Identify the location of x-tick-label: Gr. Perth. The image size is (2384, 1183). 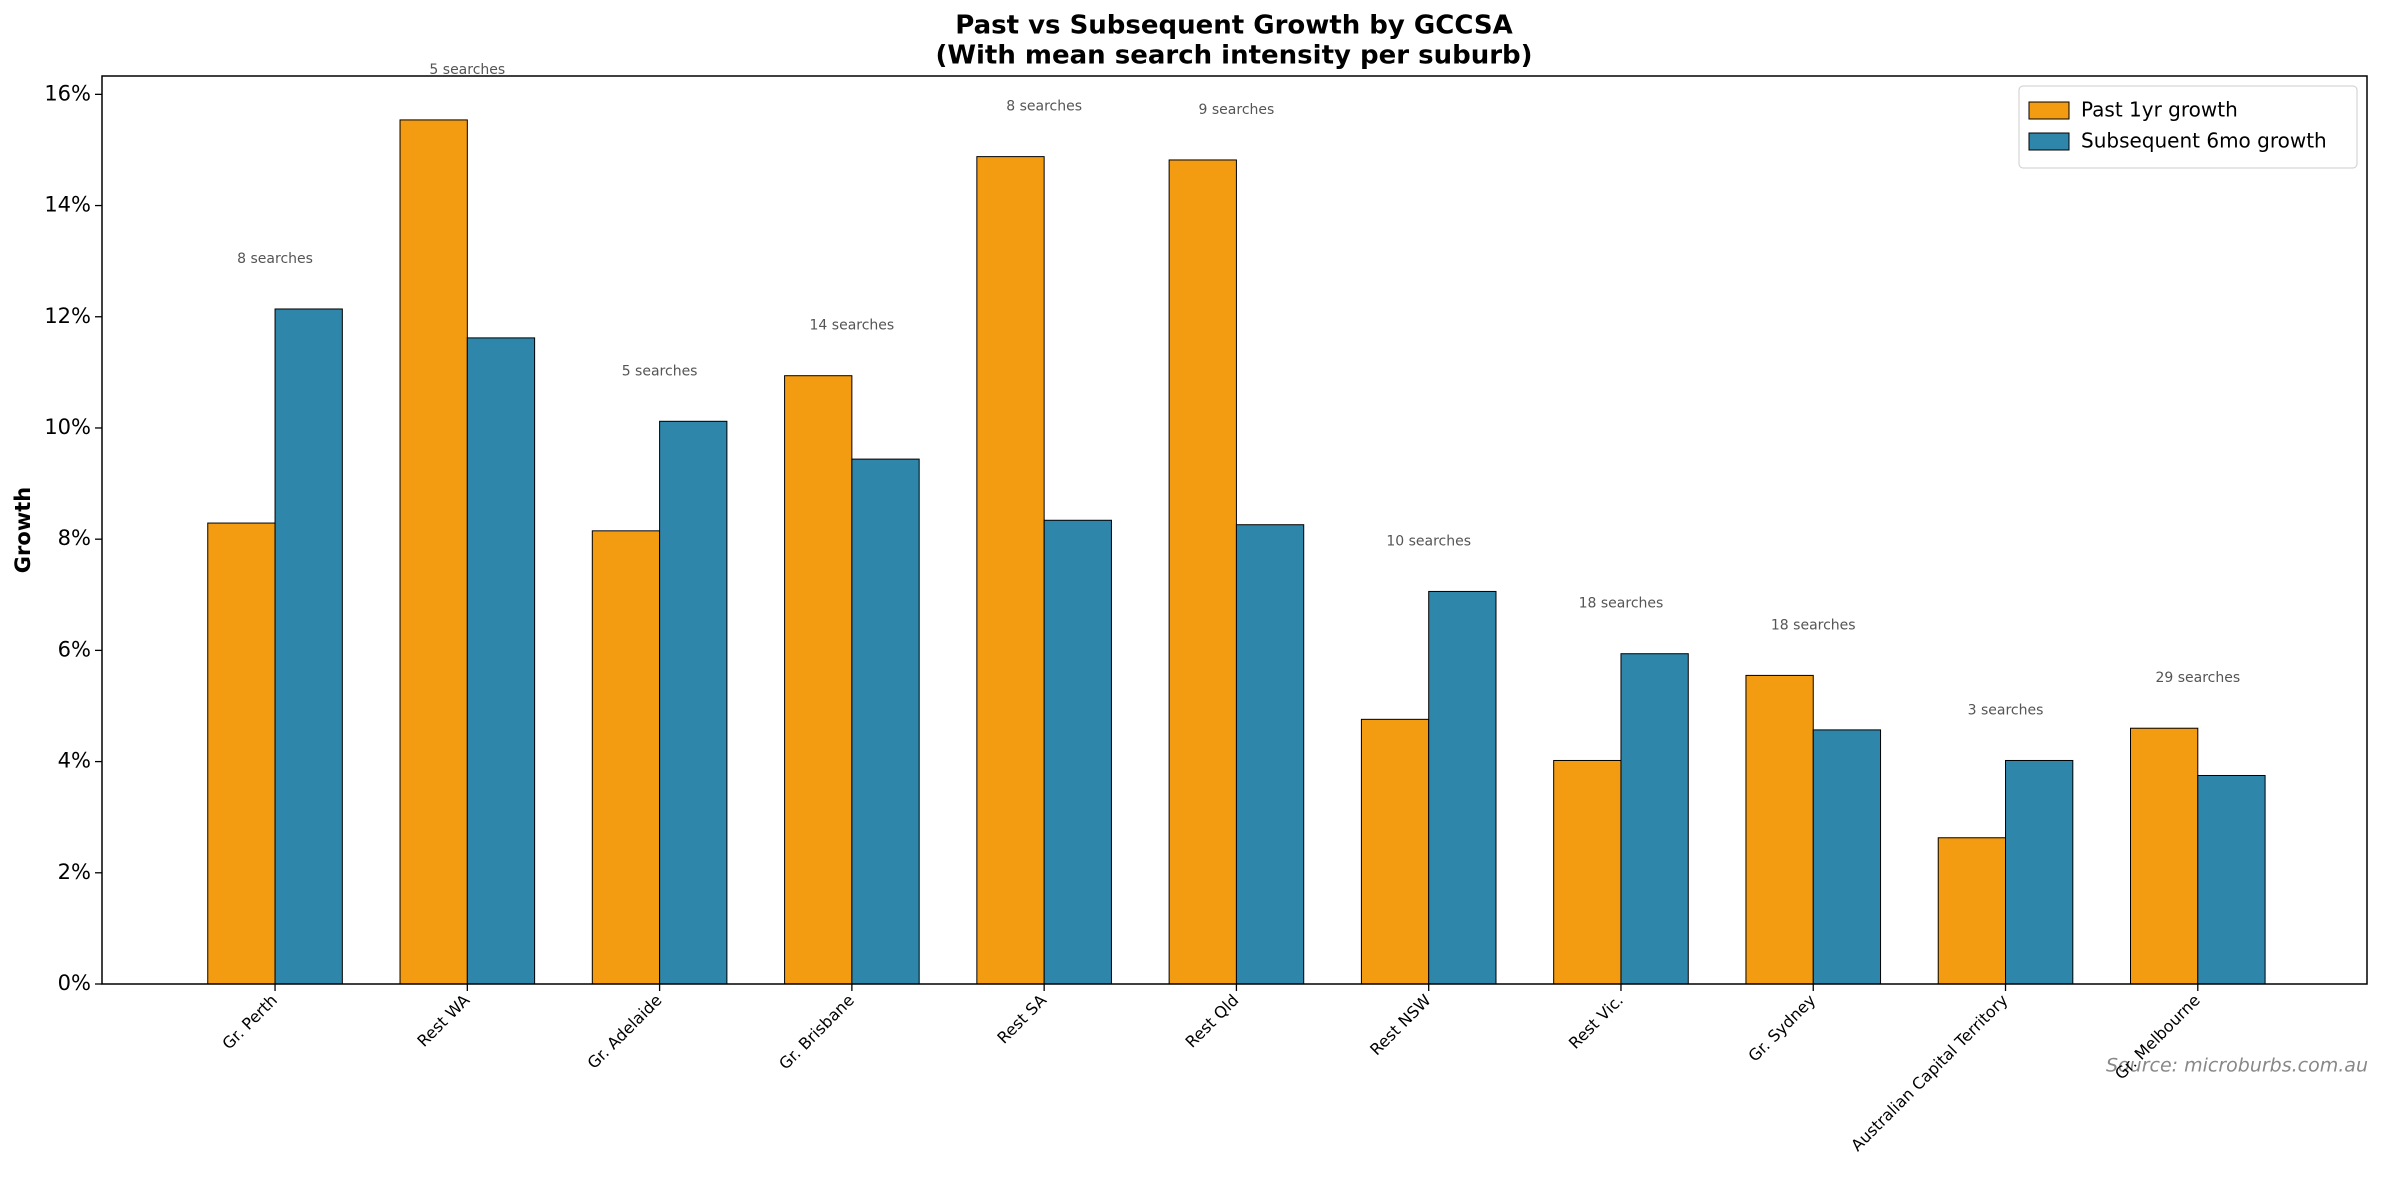
(249, 1022).